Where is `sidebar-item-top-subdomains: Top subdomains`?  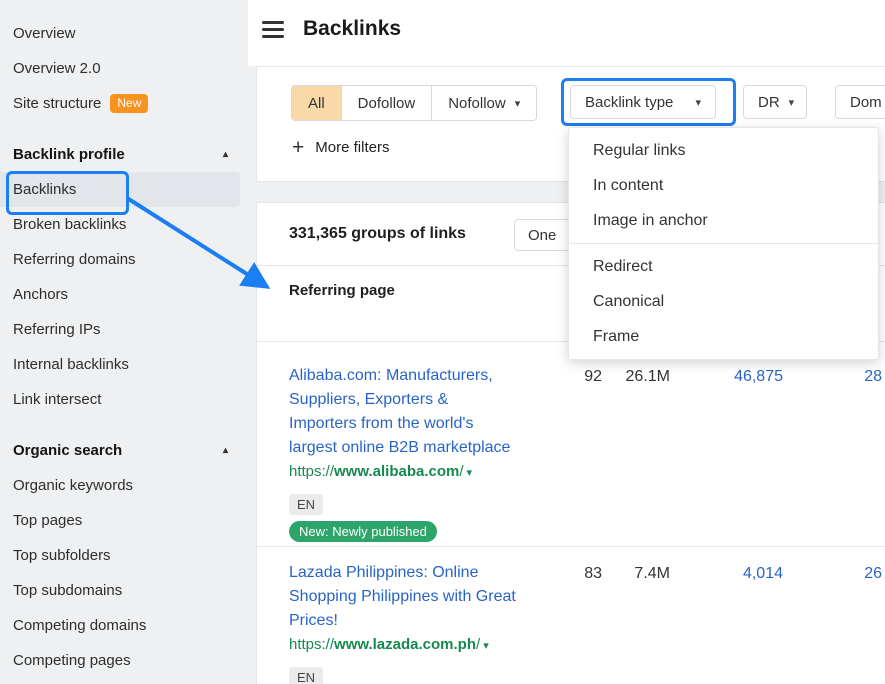 sidebar-item-top-subdomains: Top subdomains is located at coordinates (68, 590).